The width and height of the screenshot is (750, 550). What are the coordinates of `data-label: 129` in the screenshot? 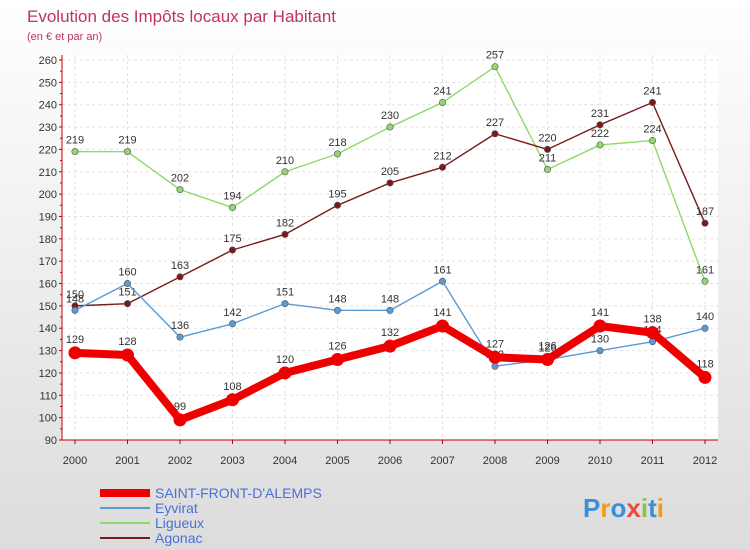 It's located at (75, 340).